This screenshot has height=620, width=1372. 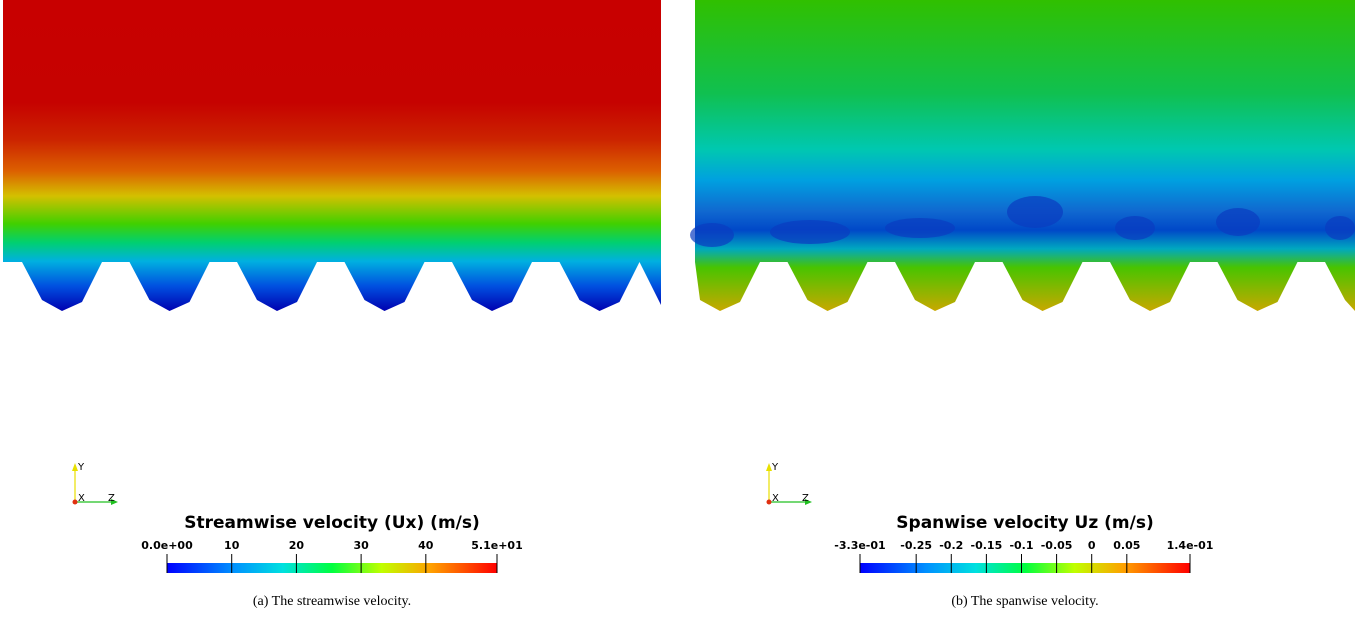 What do you see at coordinates (332, 523) in the screenshot?
I see `colorbar-title: Streamwise velocity (Ux) (m/s)` at bounding box center [332, 523].